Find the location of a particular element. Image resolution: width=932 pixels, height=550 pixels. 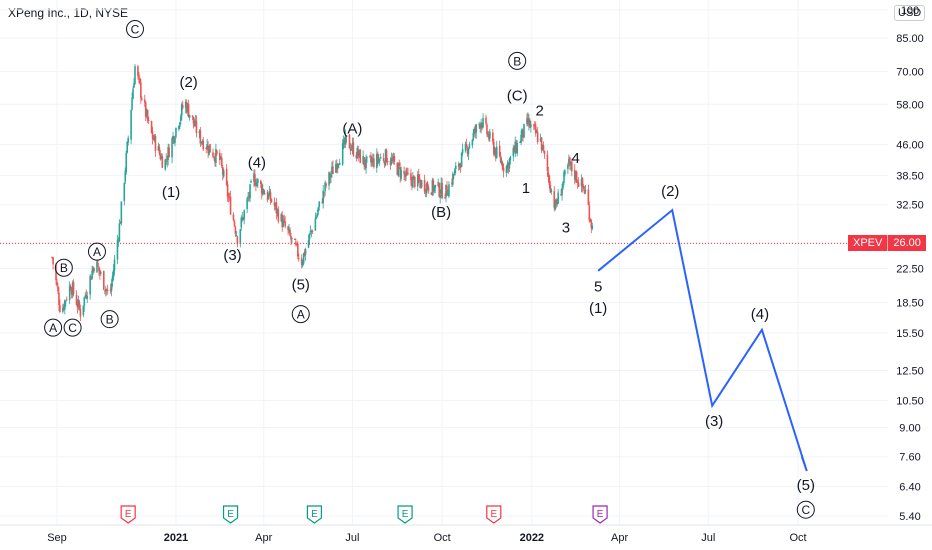

wave-label-text: (1) is located at coordinates (171, 192).